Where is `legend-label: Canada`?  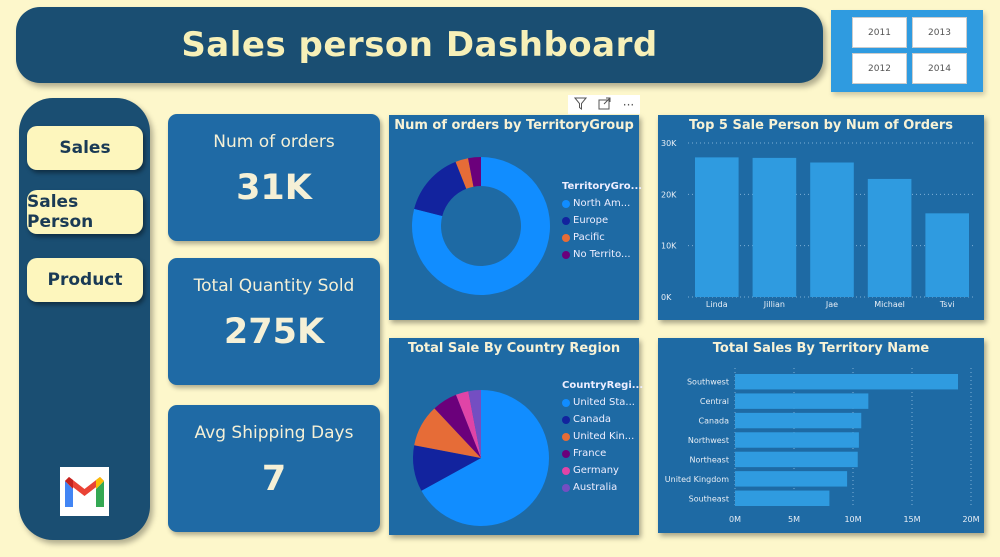 legend-label: Canada is located at coordinates (592, 419).